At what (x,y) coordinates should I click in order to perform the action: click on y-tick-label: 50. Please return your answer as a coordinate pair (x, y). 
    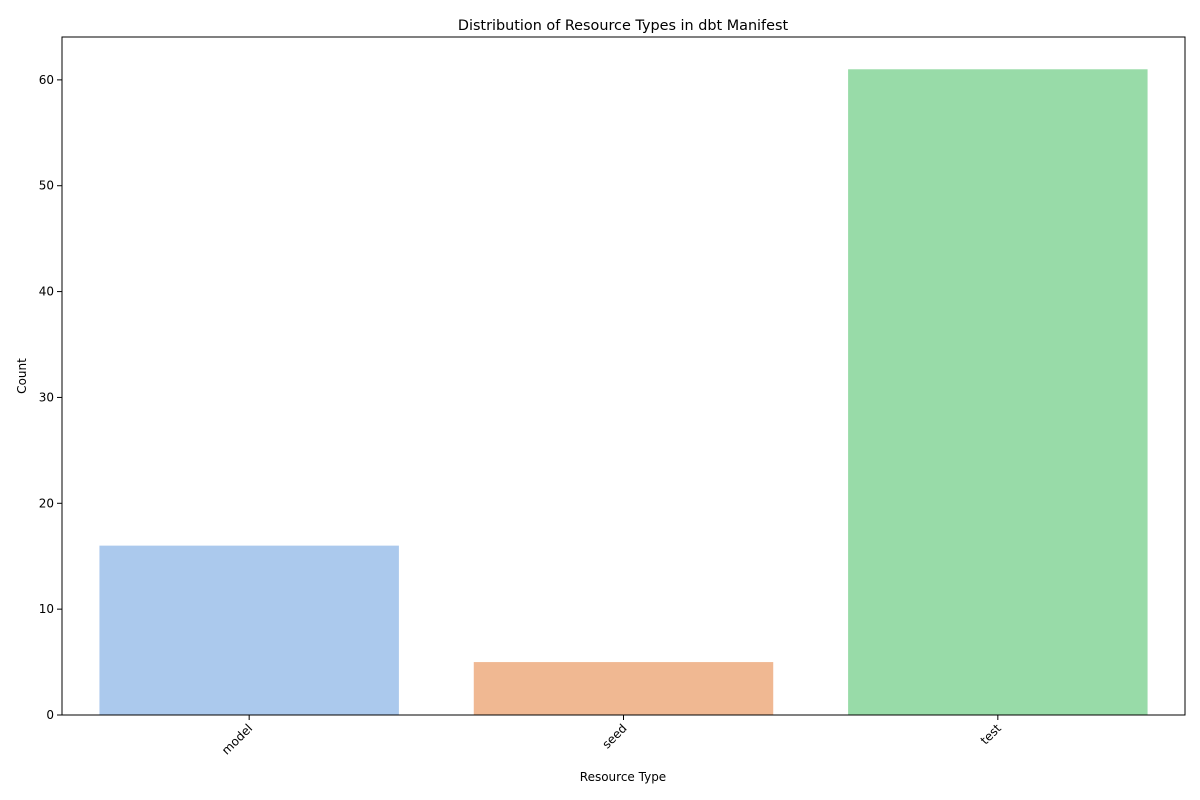
    Looking at the image, I should click on (46, 186).